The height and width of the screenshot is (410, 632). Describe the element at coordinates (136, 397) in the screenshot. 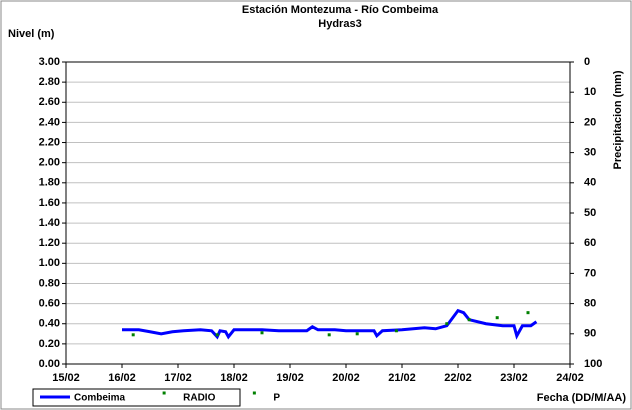

I see `legend-box` at that location.